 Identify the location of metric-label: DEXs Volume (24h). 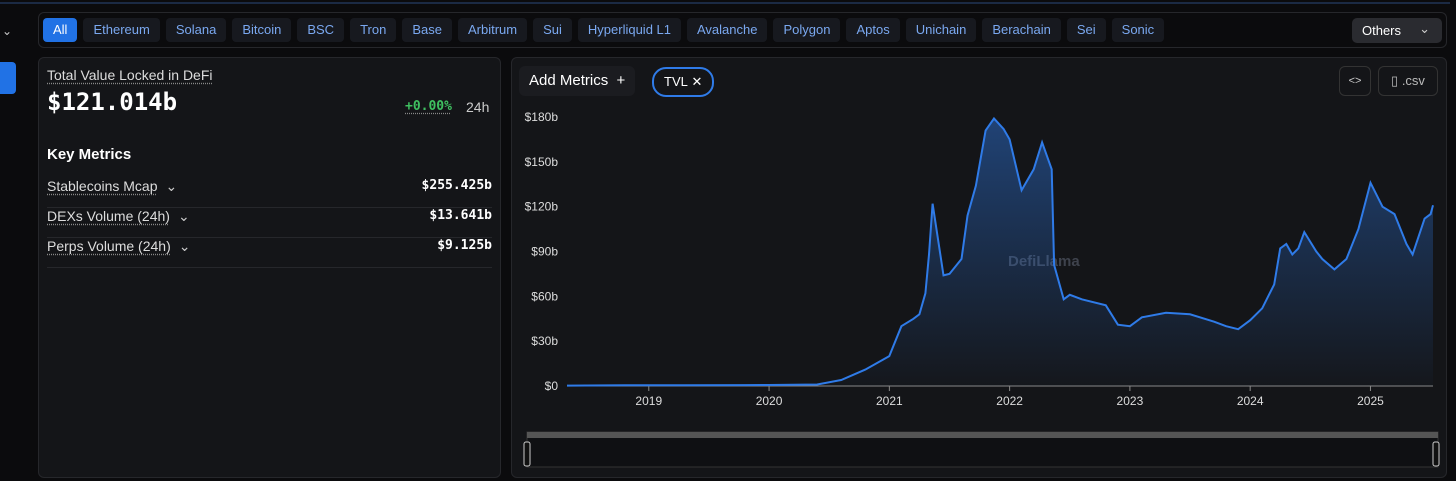
(108, 216).